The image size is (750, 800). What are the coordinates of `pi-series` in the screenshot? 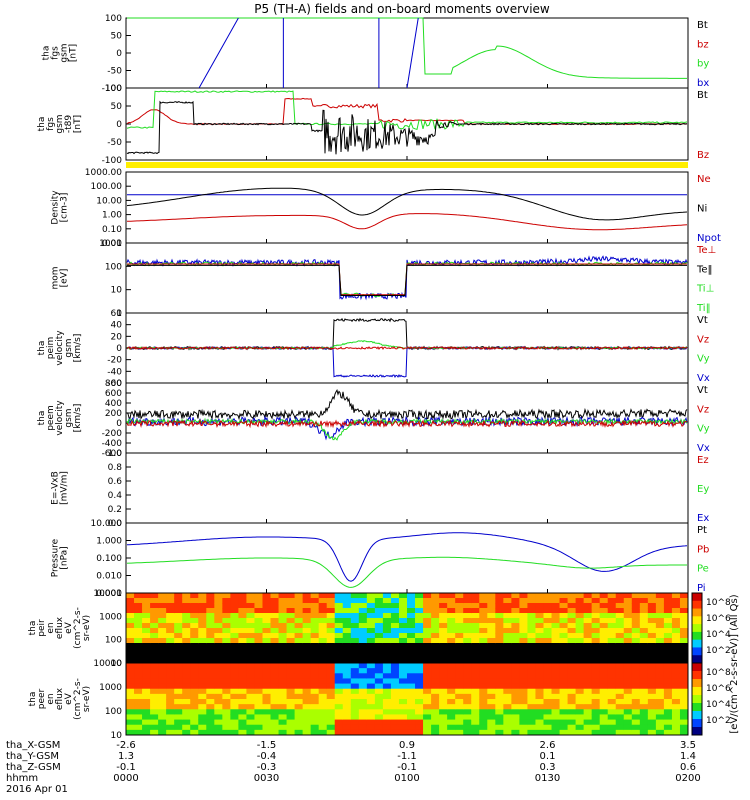 It's located at (407, 557).